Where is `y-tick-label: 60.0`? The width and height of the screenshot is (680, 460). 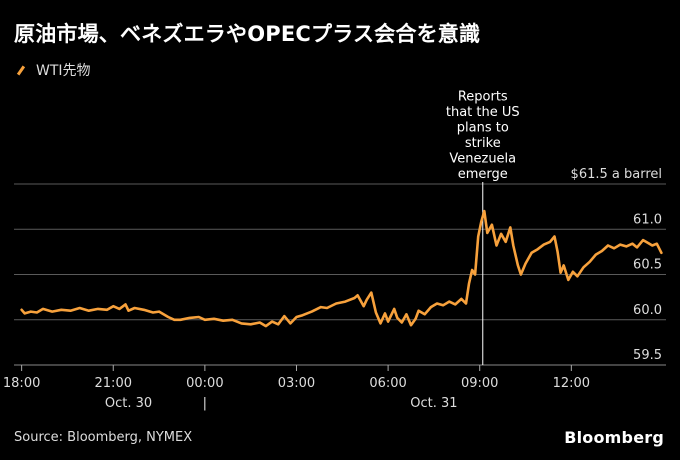 y-tick-label: 60.0 is located at coordinates (647, 310).